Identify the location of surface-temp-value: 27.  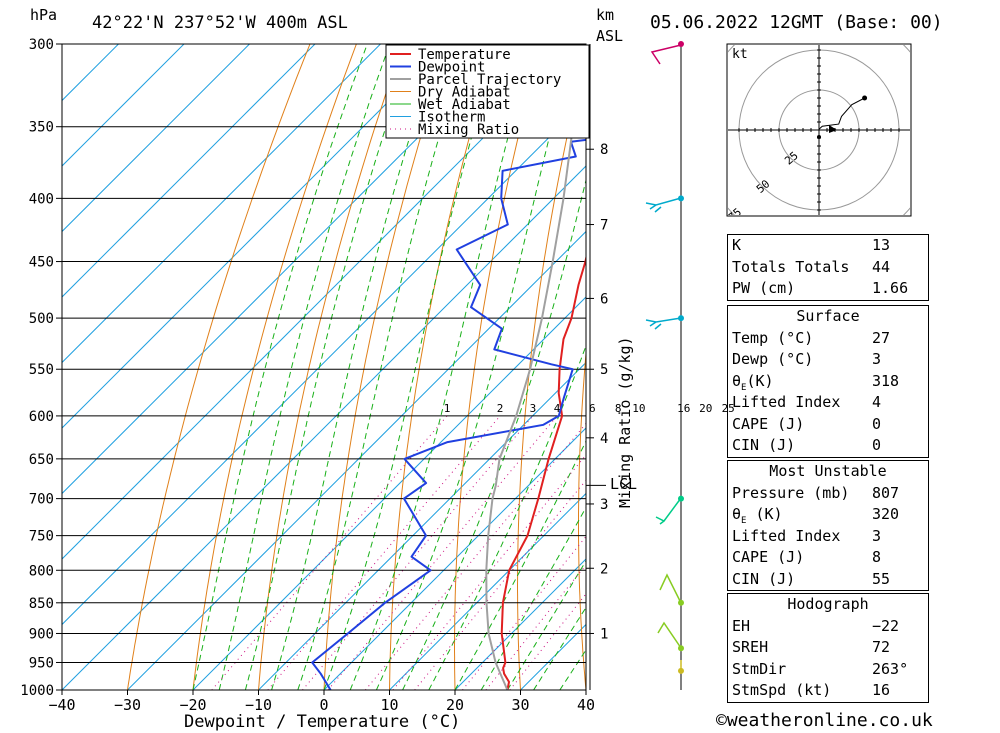
(881, 337).